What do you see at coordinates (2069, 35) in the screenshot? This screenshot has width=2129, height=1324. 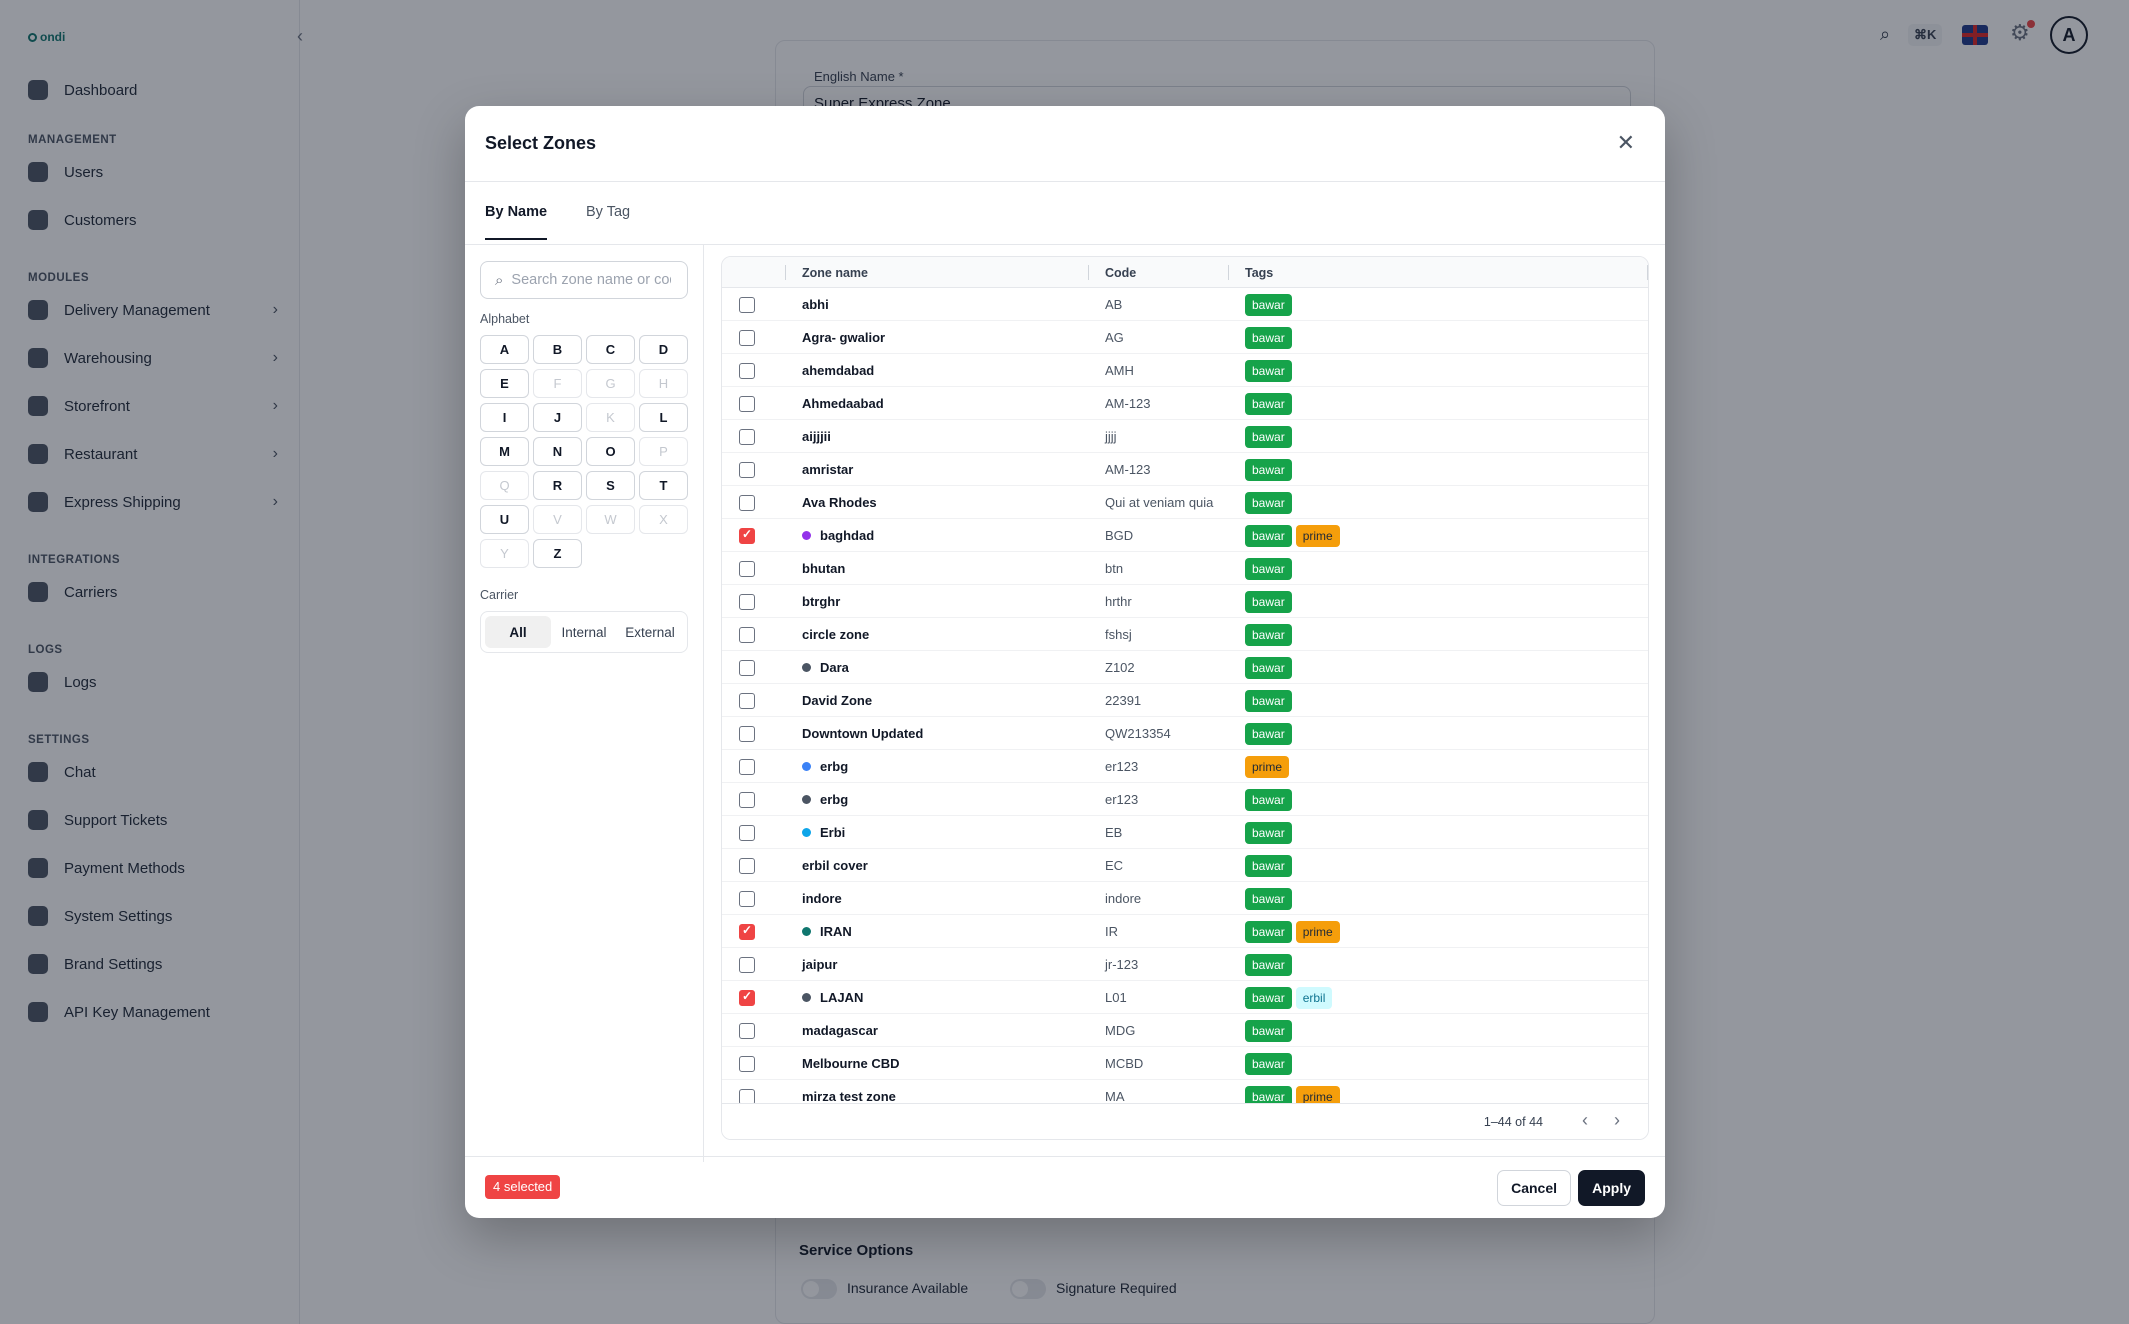 I see `avatar: A` at bounding box center [2069, 35].